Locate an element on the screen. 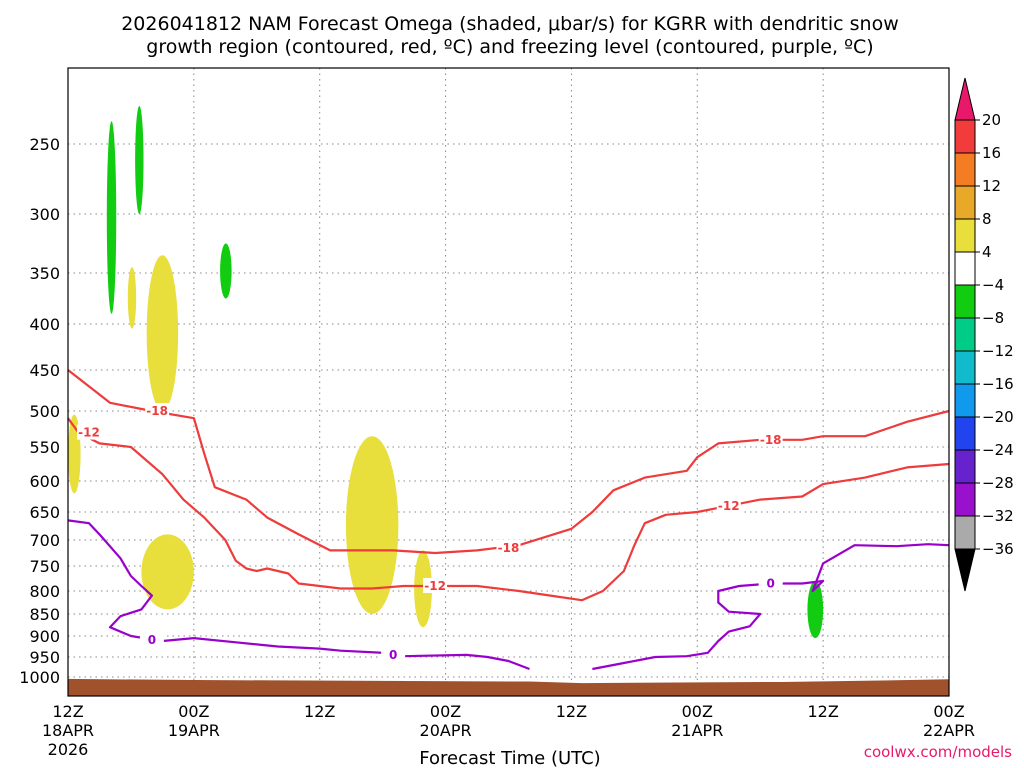 The width and height of the screenshot is (1024, 768). colorbar-label: −12 is located at coordinates (998, 351).